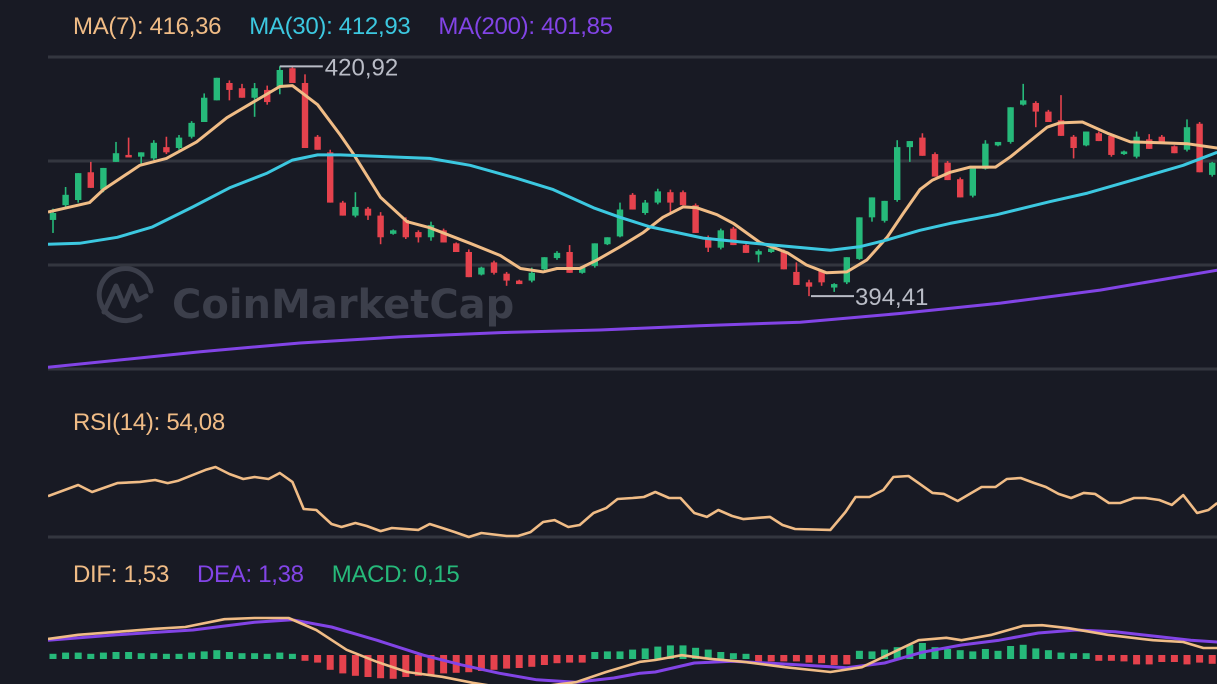 This screenshot has height=684, width=1217. Describe the element at coordinates (361, 67) in the screenshot. I see `max-price-label: 420,92` at that location.